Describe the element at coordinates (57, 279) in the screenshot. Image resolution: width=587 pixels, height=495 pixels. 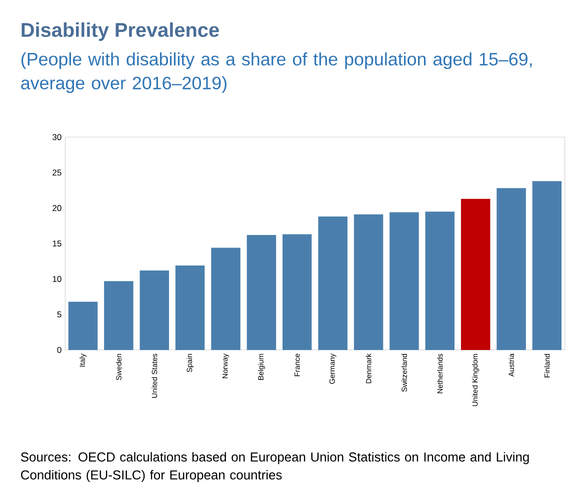
I see `y-tick-label: 10` at that location.